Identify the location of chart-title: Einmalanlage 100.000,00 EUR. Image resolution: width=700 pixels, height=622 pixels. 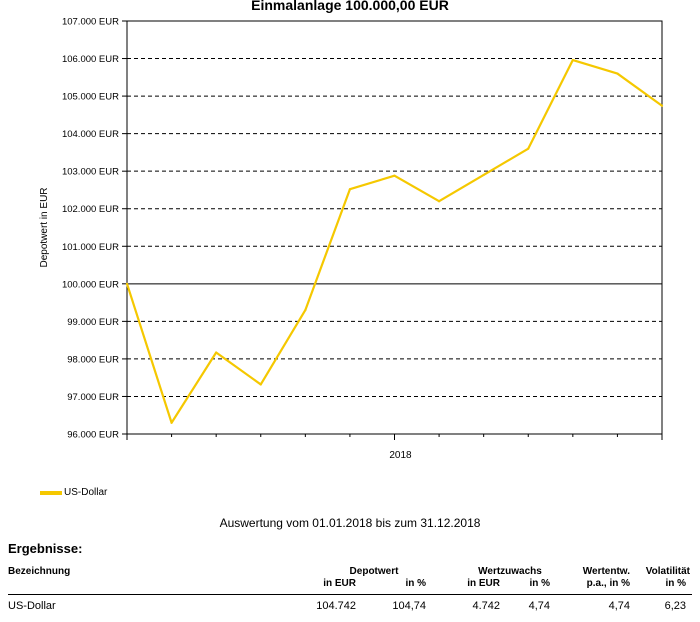
(350, 6).